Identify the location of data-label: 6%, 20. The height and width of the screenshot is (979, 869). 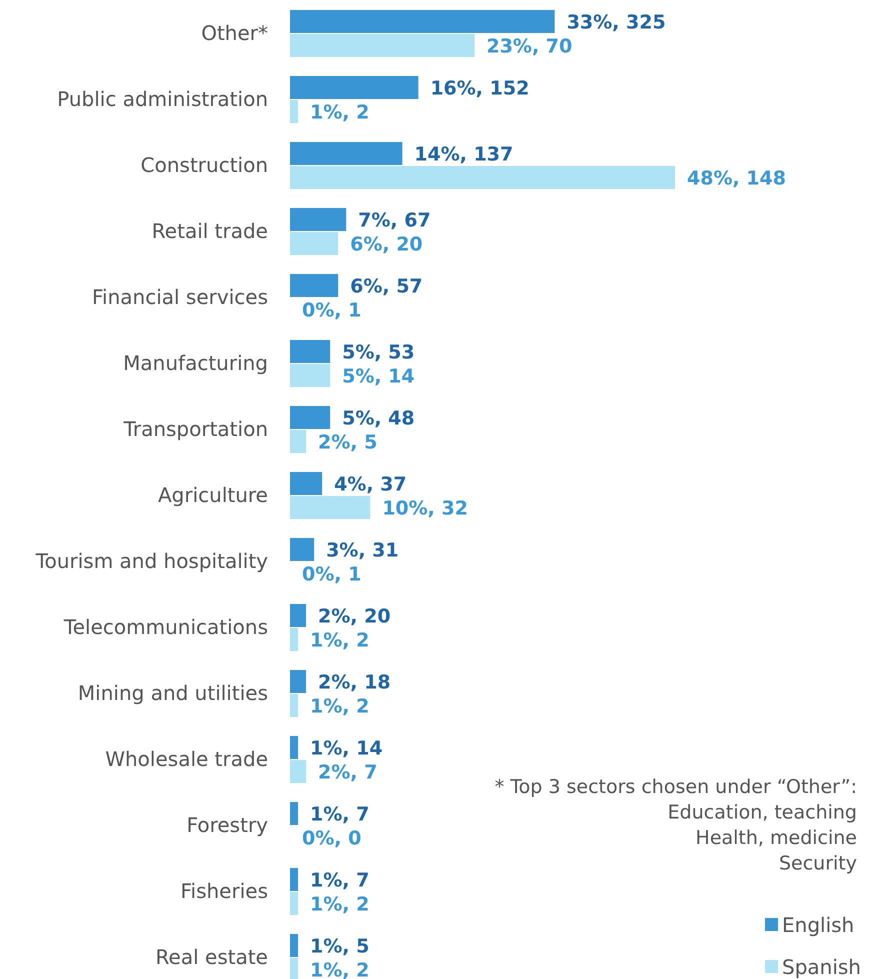
(386, 245).